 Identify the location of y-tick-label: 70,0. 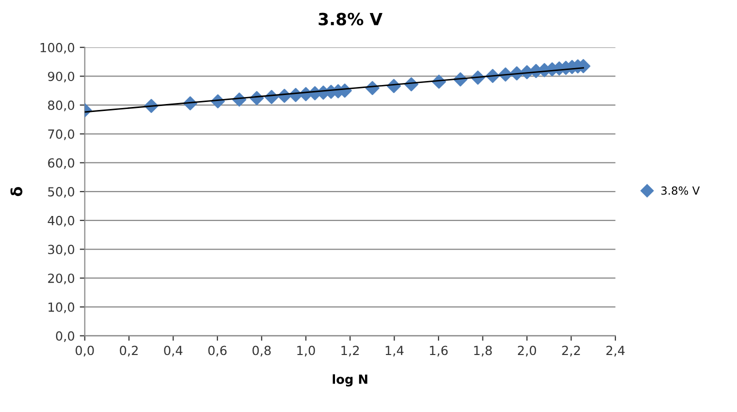
(61, 134).